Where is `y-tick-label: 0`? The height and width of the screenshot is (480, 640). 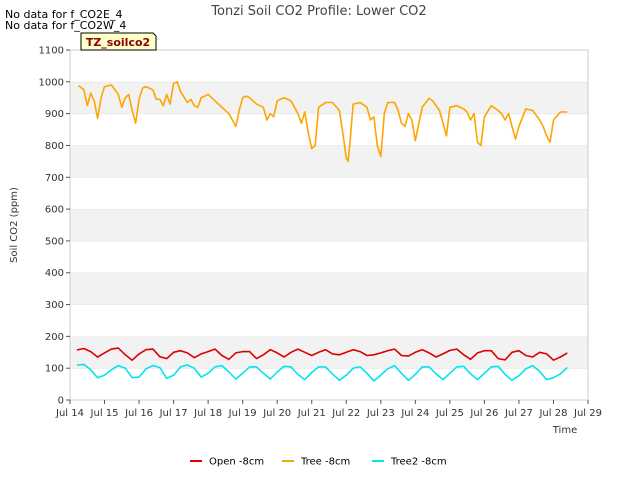 y-tick-label: 0 is located at coordinates (61, 401).